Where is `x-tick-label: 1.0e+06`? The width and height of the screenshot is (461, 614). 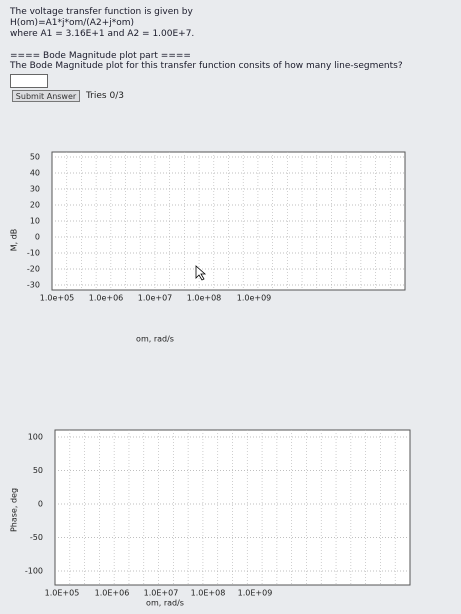 x-tick-label: 1.0e+06 is located at coordinates (106, 298).